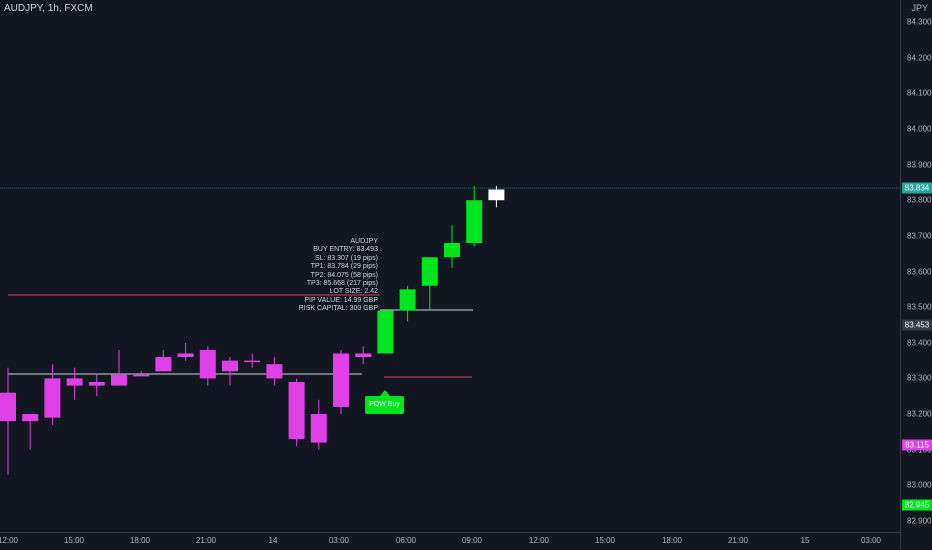  What do you see at coordinates (353, 292) in the screenshot?
I see `info-line: LOT SIZE: 2.42` at bounding box center [353, 292].